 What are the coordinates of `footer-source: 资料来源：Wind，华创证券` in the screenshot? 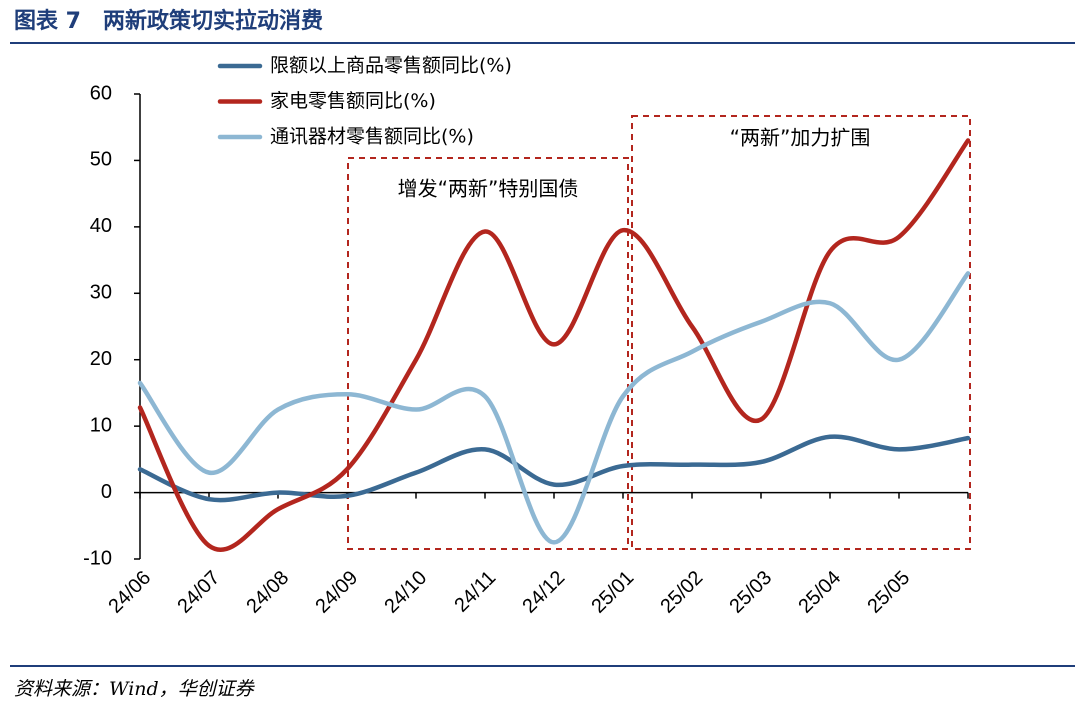 It's located at (135, 689).